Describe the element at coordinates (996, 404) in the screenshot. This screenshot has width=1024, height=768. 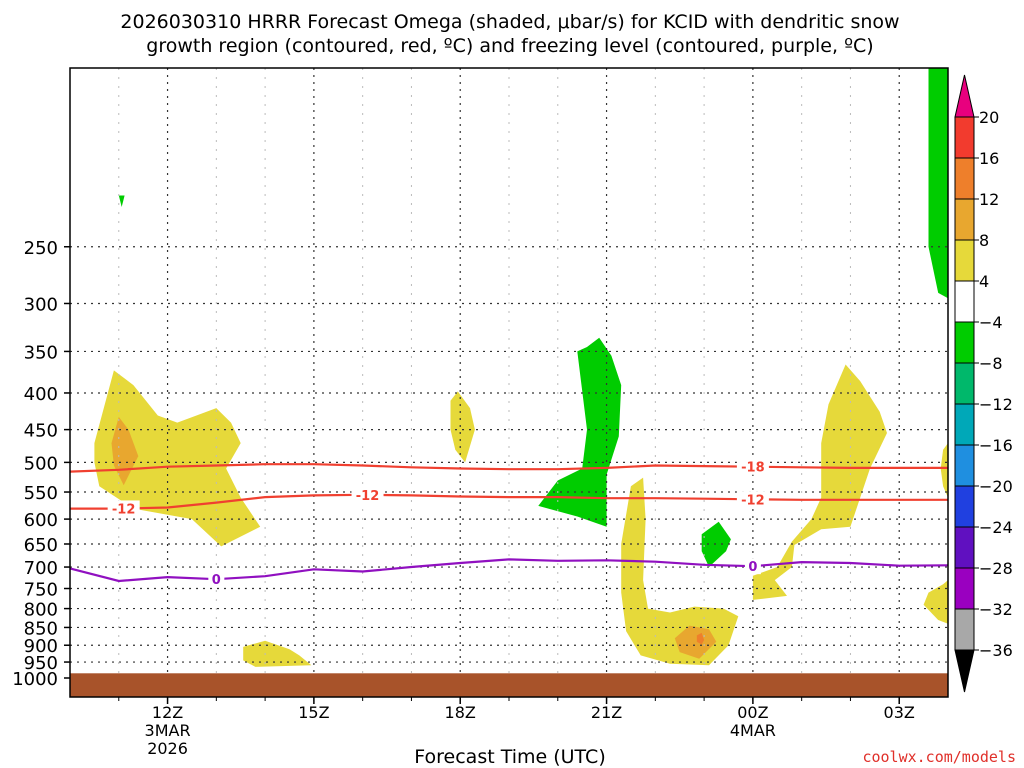
I see `colorbar-label-7: −12` at that location.